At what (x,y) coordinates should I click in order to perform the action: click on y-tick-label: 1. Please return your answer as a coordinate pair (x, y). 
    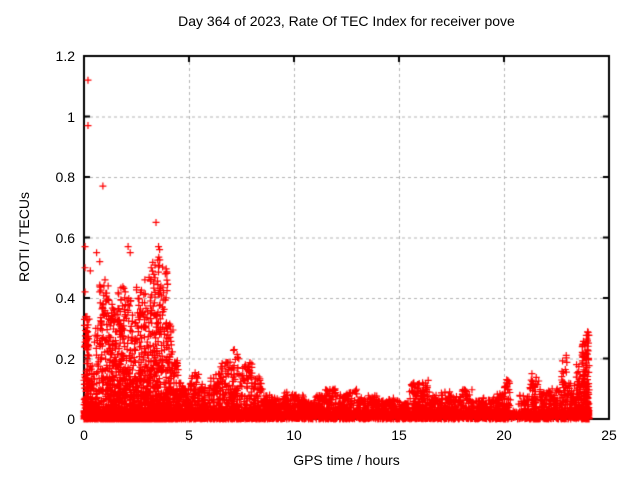
    Looking at the image, I should click on (71, 116).